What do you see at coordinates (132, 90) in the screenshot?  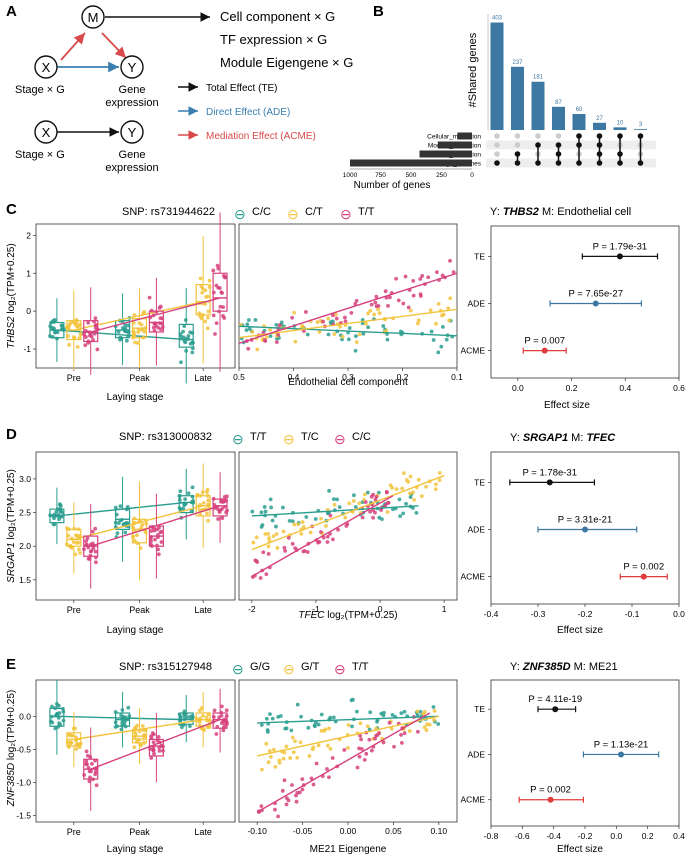 I see `gene-label-1a: Gene` at bounding box center [132, 90].